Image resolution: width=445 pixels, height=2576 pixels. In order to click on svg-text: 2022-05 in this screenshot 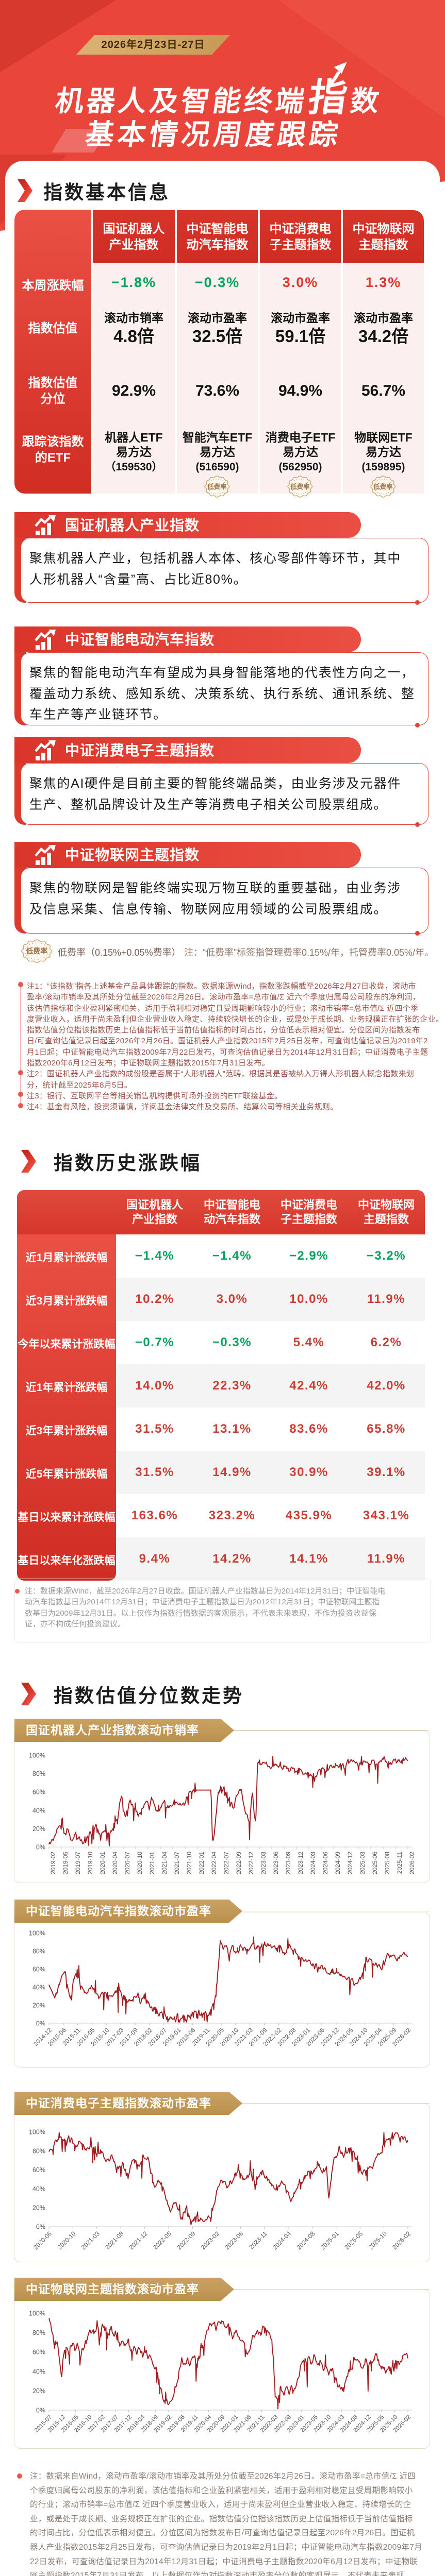, I will do `click(162, 2240)`.